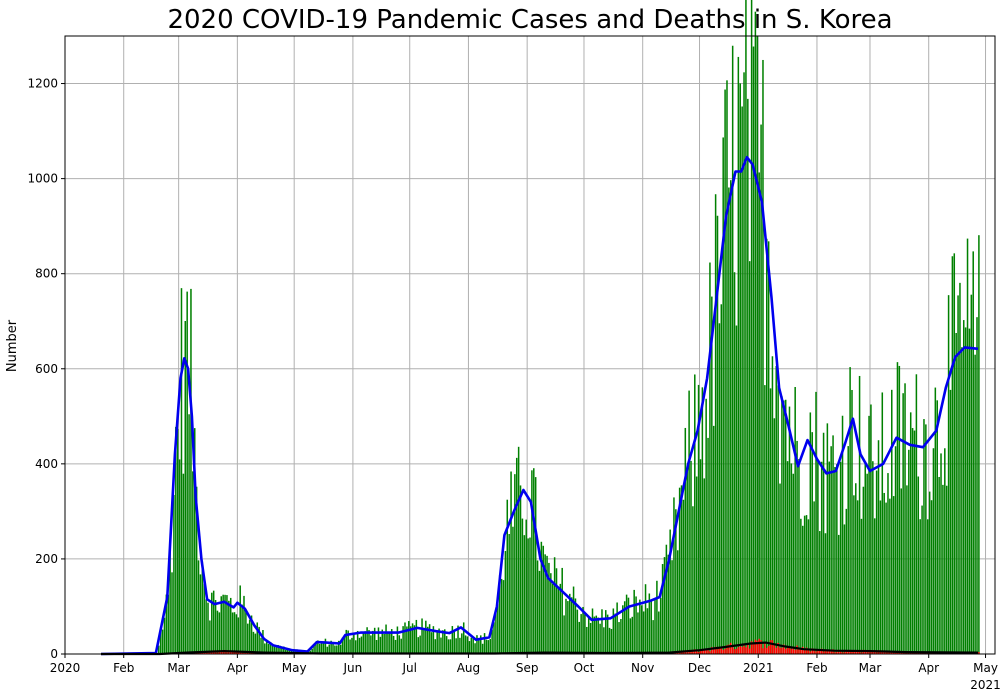  What do you see at coordinates (65, 668) in the screenshot?
I see `x-tick-label: 2020` at bounding box center [65, 668].